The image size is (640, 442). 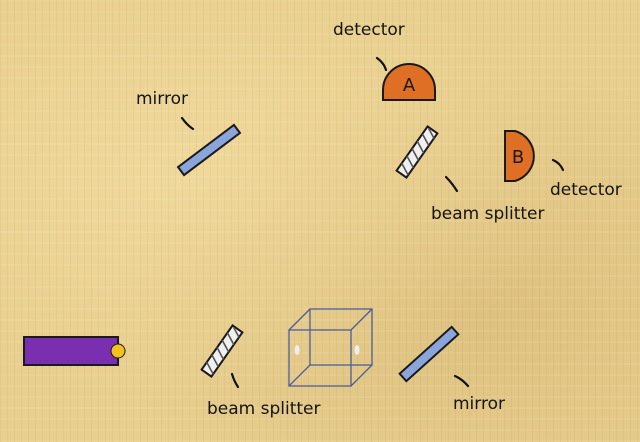 I want to click on beam-splitter-top, so click(x=417, y=152).